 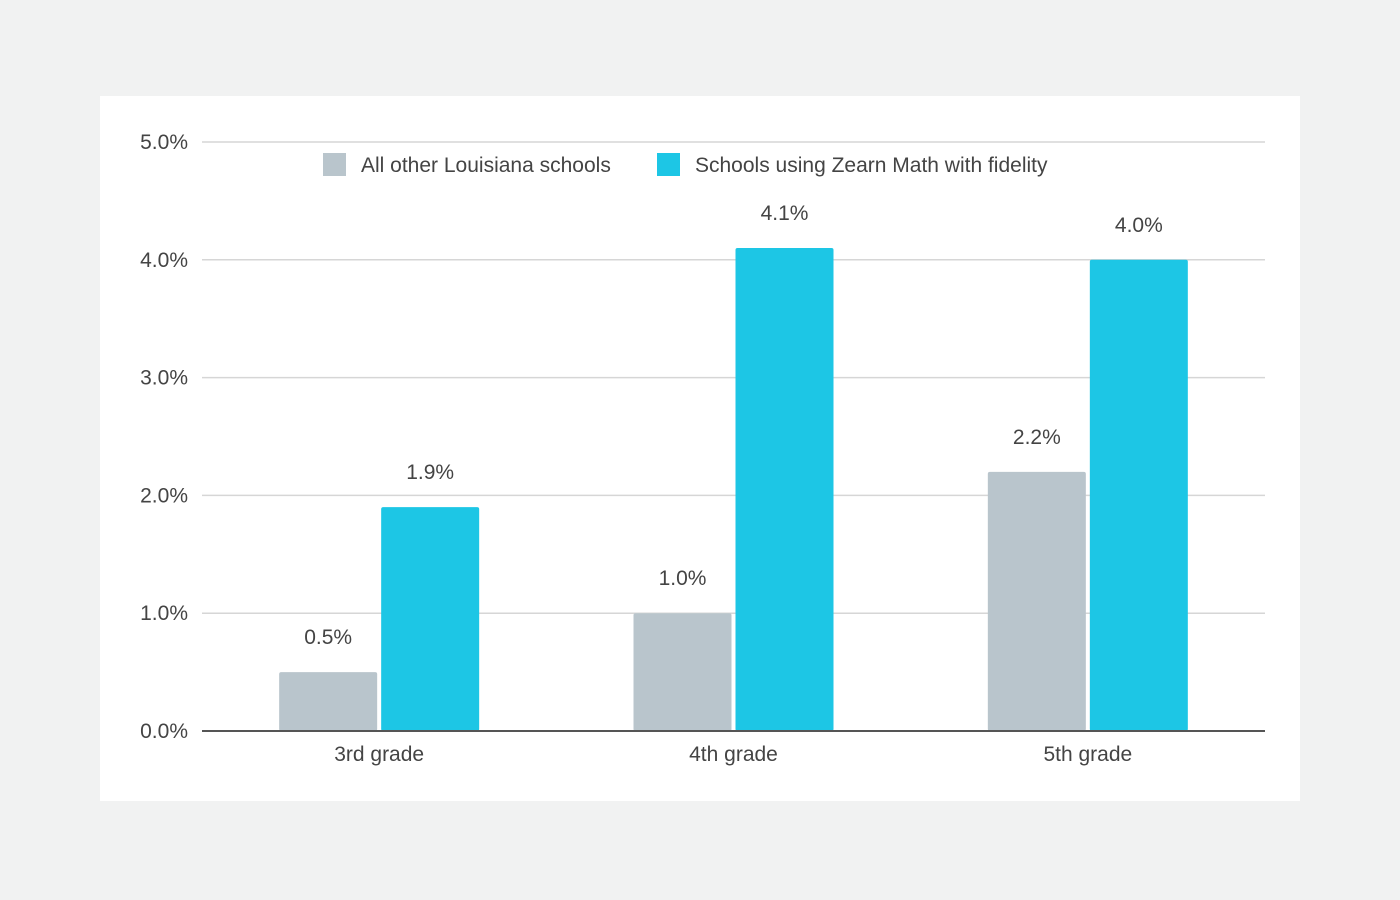 What do you see at coordinates (1139, 225) in the screenshot?
I see `data-label: 4.0%` at bounding box center [1139, 225].